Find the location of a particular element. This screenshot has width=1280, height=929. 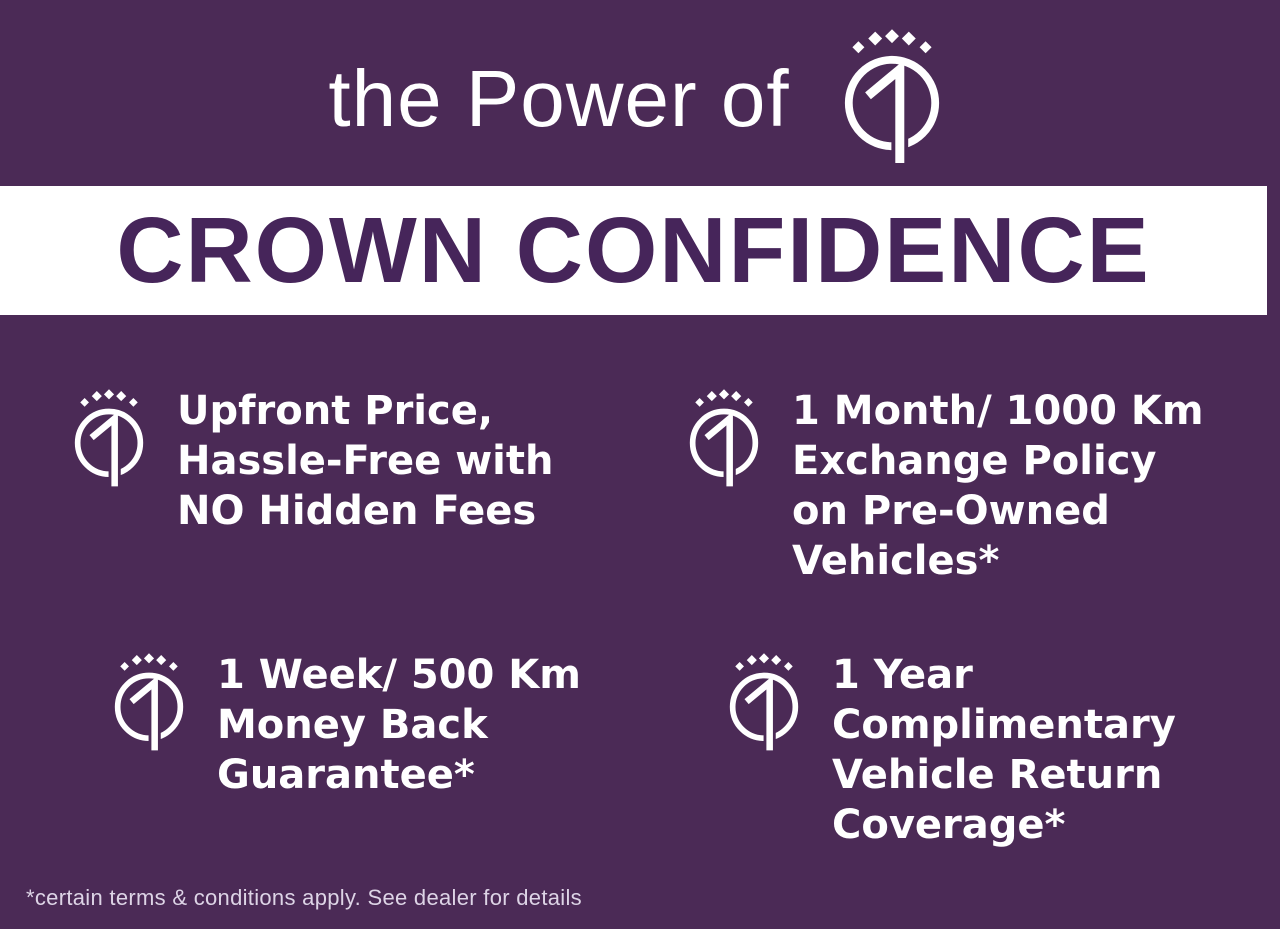

feature-money-back: 1 Week/ 500 Km Money Back Guarantee* is located at coordinates (372, 751).